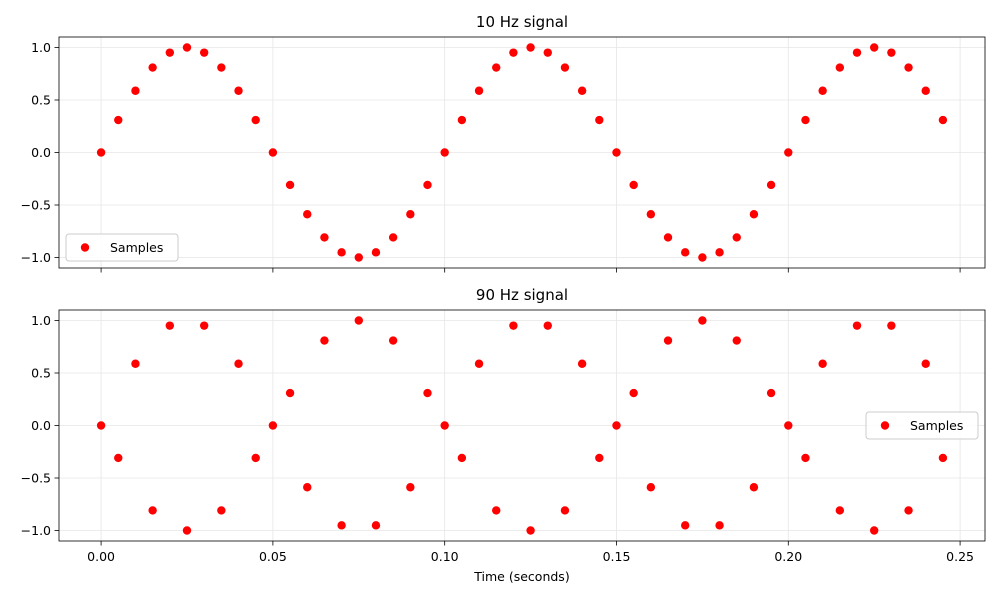 The height and width of the screenshot is (600, 1000). What do you see at coordinates (85, 247) in the screenshot?
I see `legend-marker` at bounding box center [85, 247].